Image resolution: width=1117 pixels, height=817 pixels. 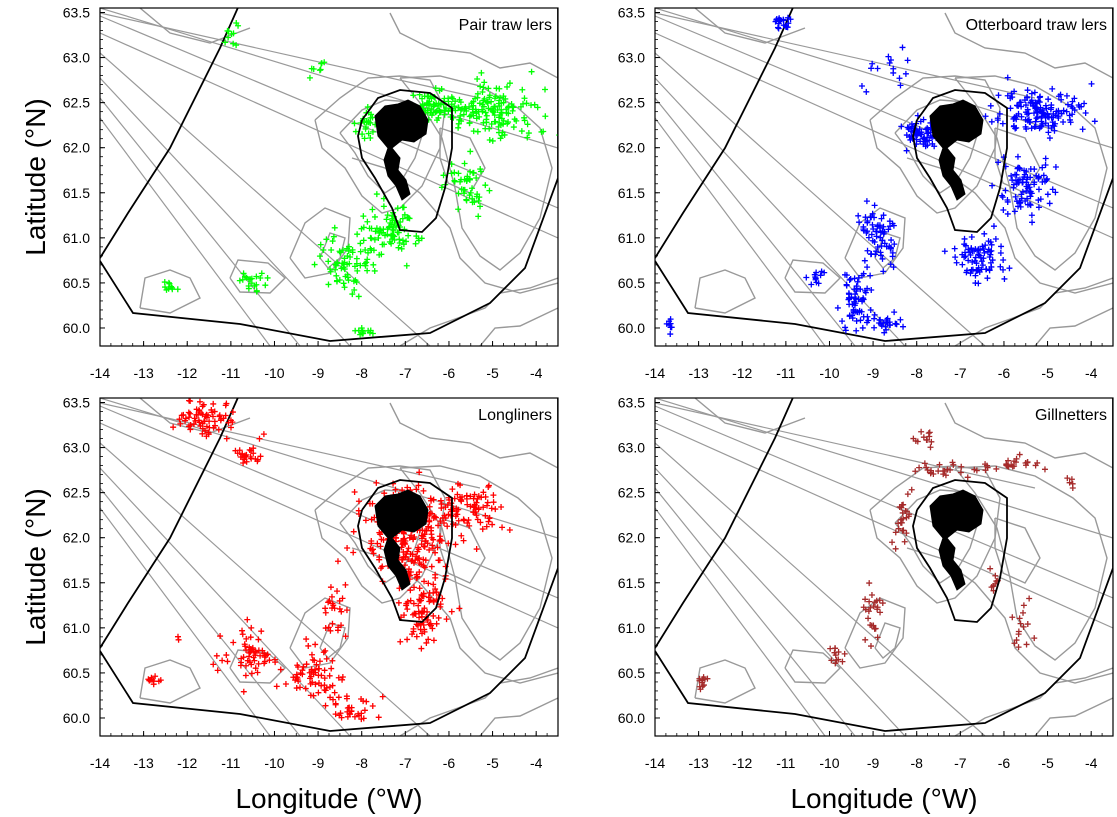 I want to click on x-tick-label: -13, so click(x=699, y=763).